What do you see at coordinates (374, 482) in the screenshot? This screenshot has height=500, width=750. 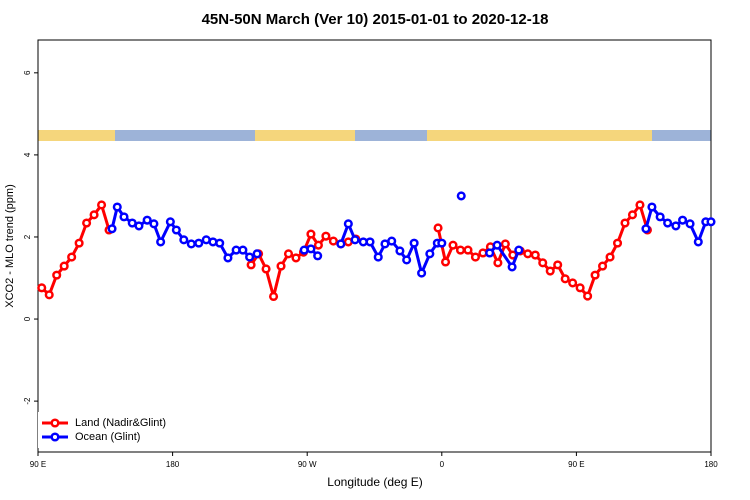 I see `x-axis-label: Longitude (deg E)` at bounding box center [374, 482].